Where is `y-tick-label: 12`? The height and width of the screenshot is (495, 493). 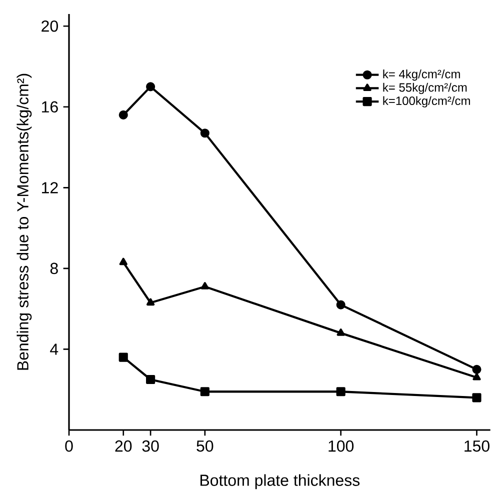
y-tick-label: 12 is located at coordinates (50, 188).